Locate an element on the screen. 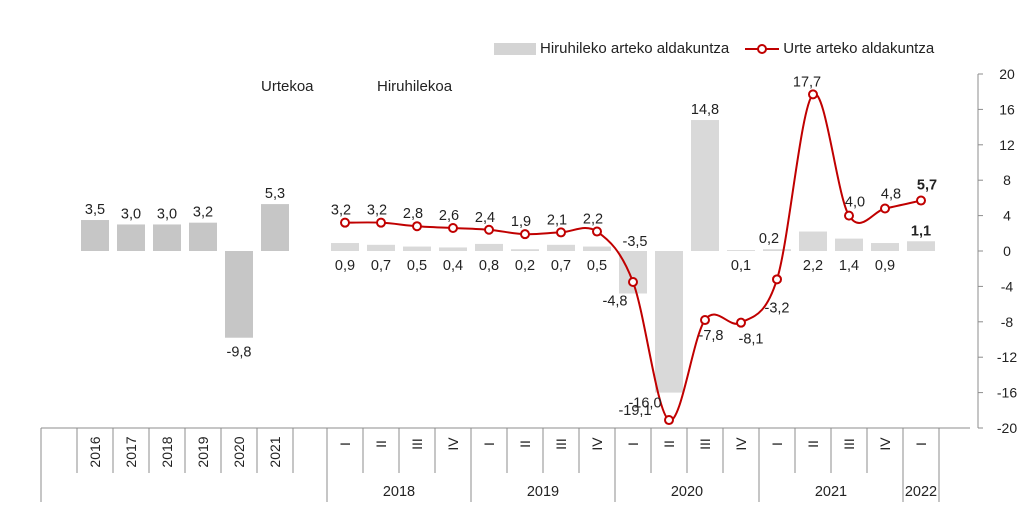 Image resolution: width=1022 pixels, height=517 pixels. yoy-value-label: 2,4 is located at coordinates (485, 218).